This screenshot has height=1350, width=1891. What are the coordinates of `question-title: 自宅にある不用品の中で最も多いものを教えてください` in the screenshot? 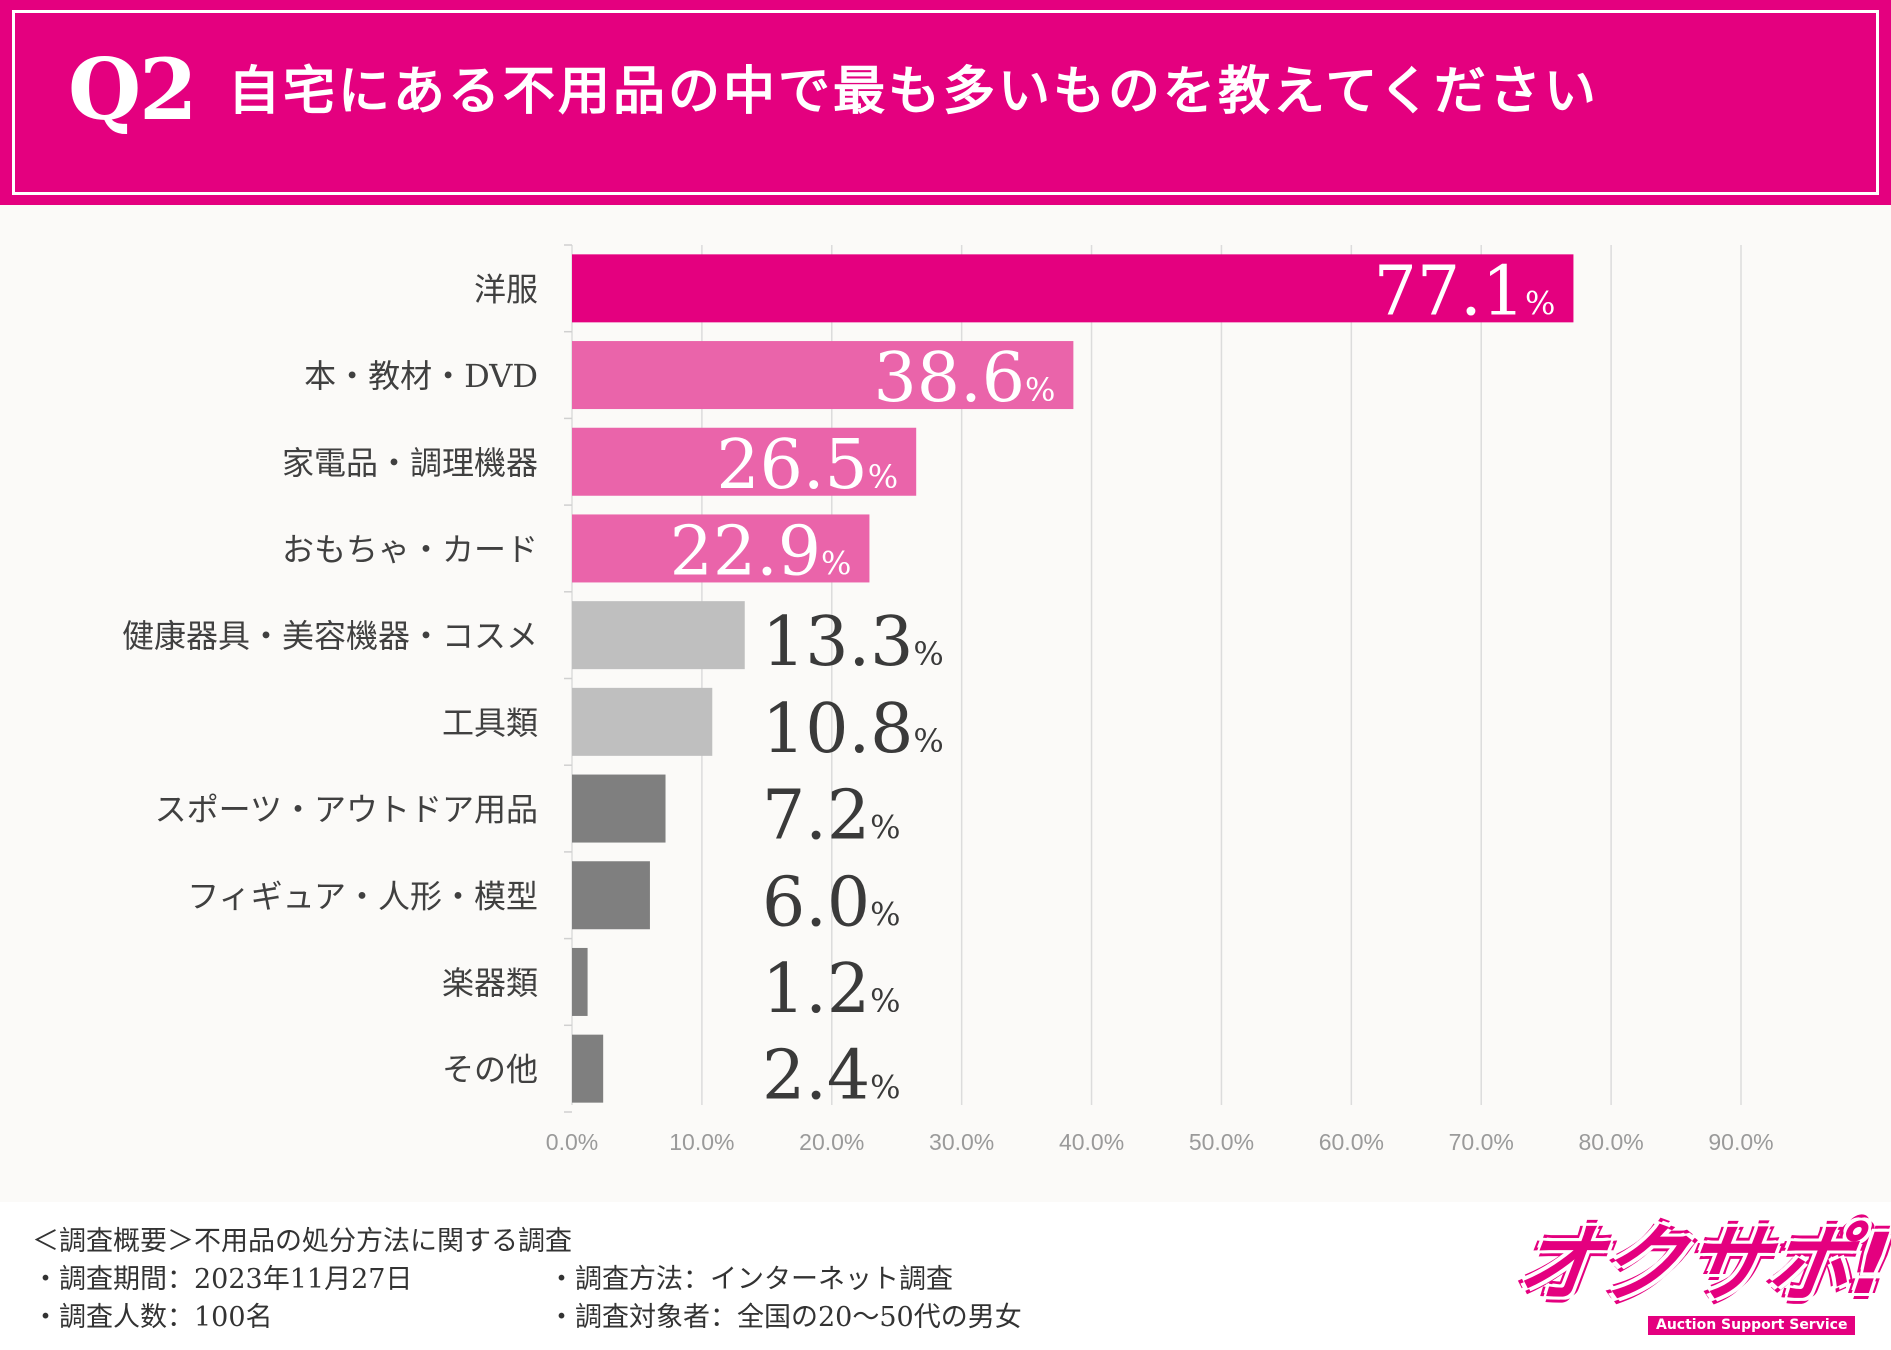 It's located at (913, 92).